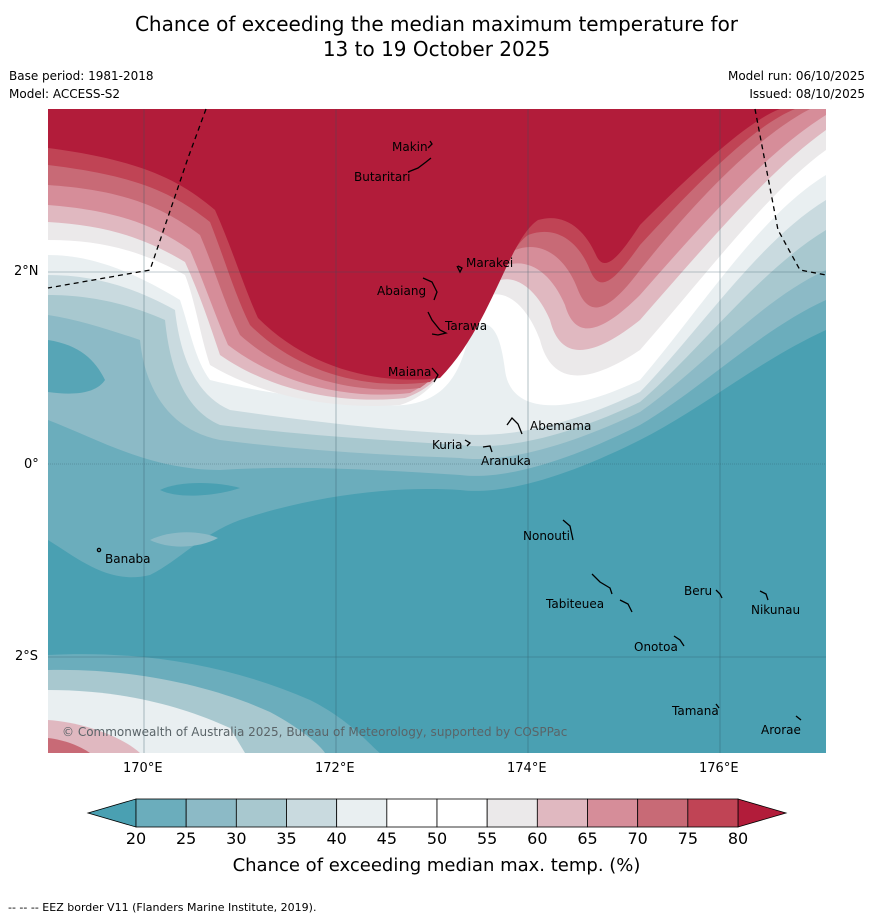 The image size is (873, 919). Describe the element at coordinates (781, 730) in the screenshot. I see `island-label-arorae: Arorae` at that location.